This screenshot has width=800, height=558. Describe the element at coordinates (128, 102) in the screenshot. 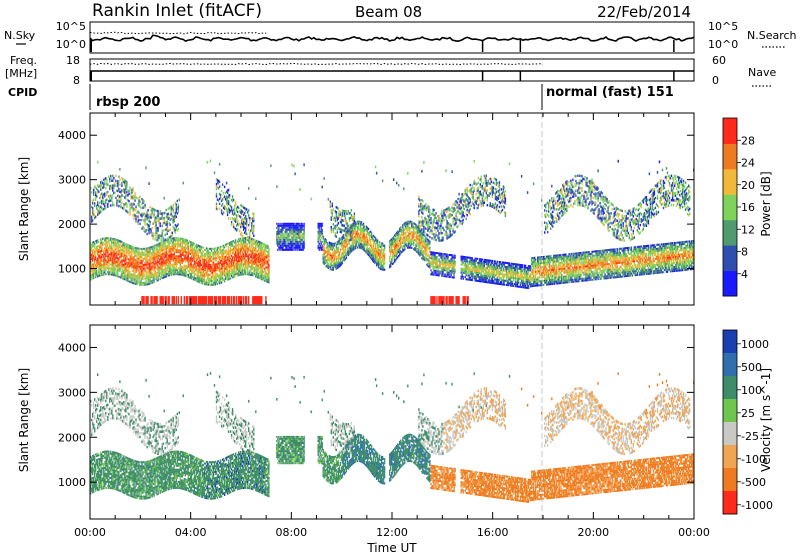

I see `cpid-mode-1: rbsp 200` at that location.